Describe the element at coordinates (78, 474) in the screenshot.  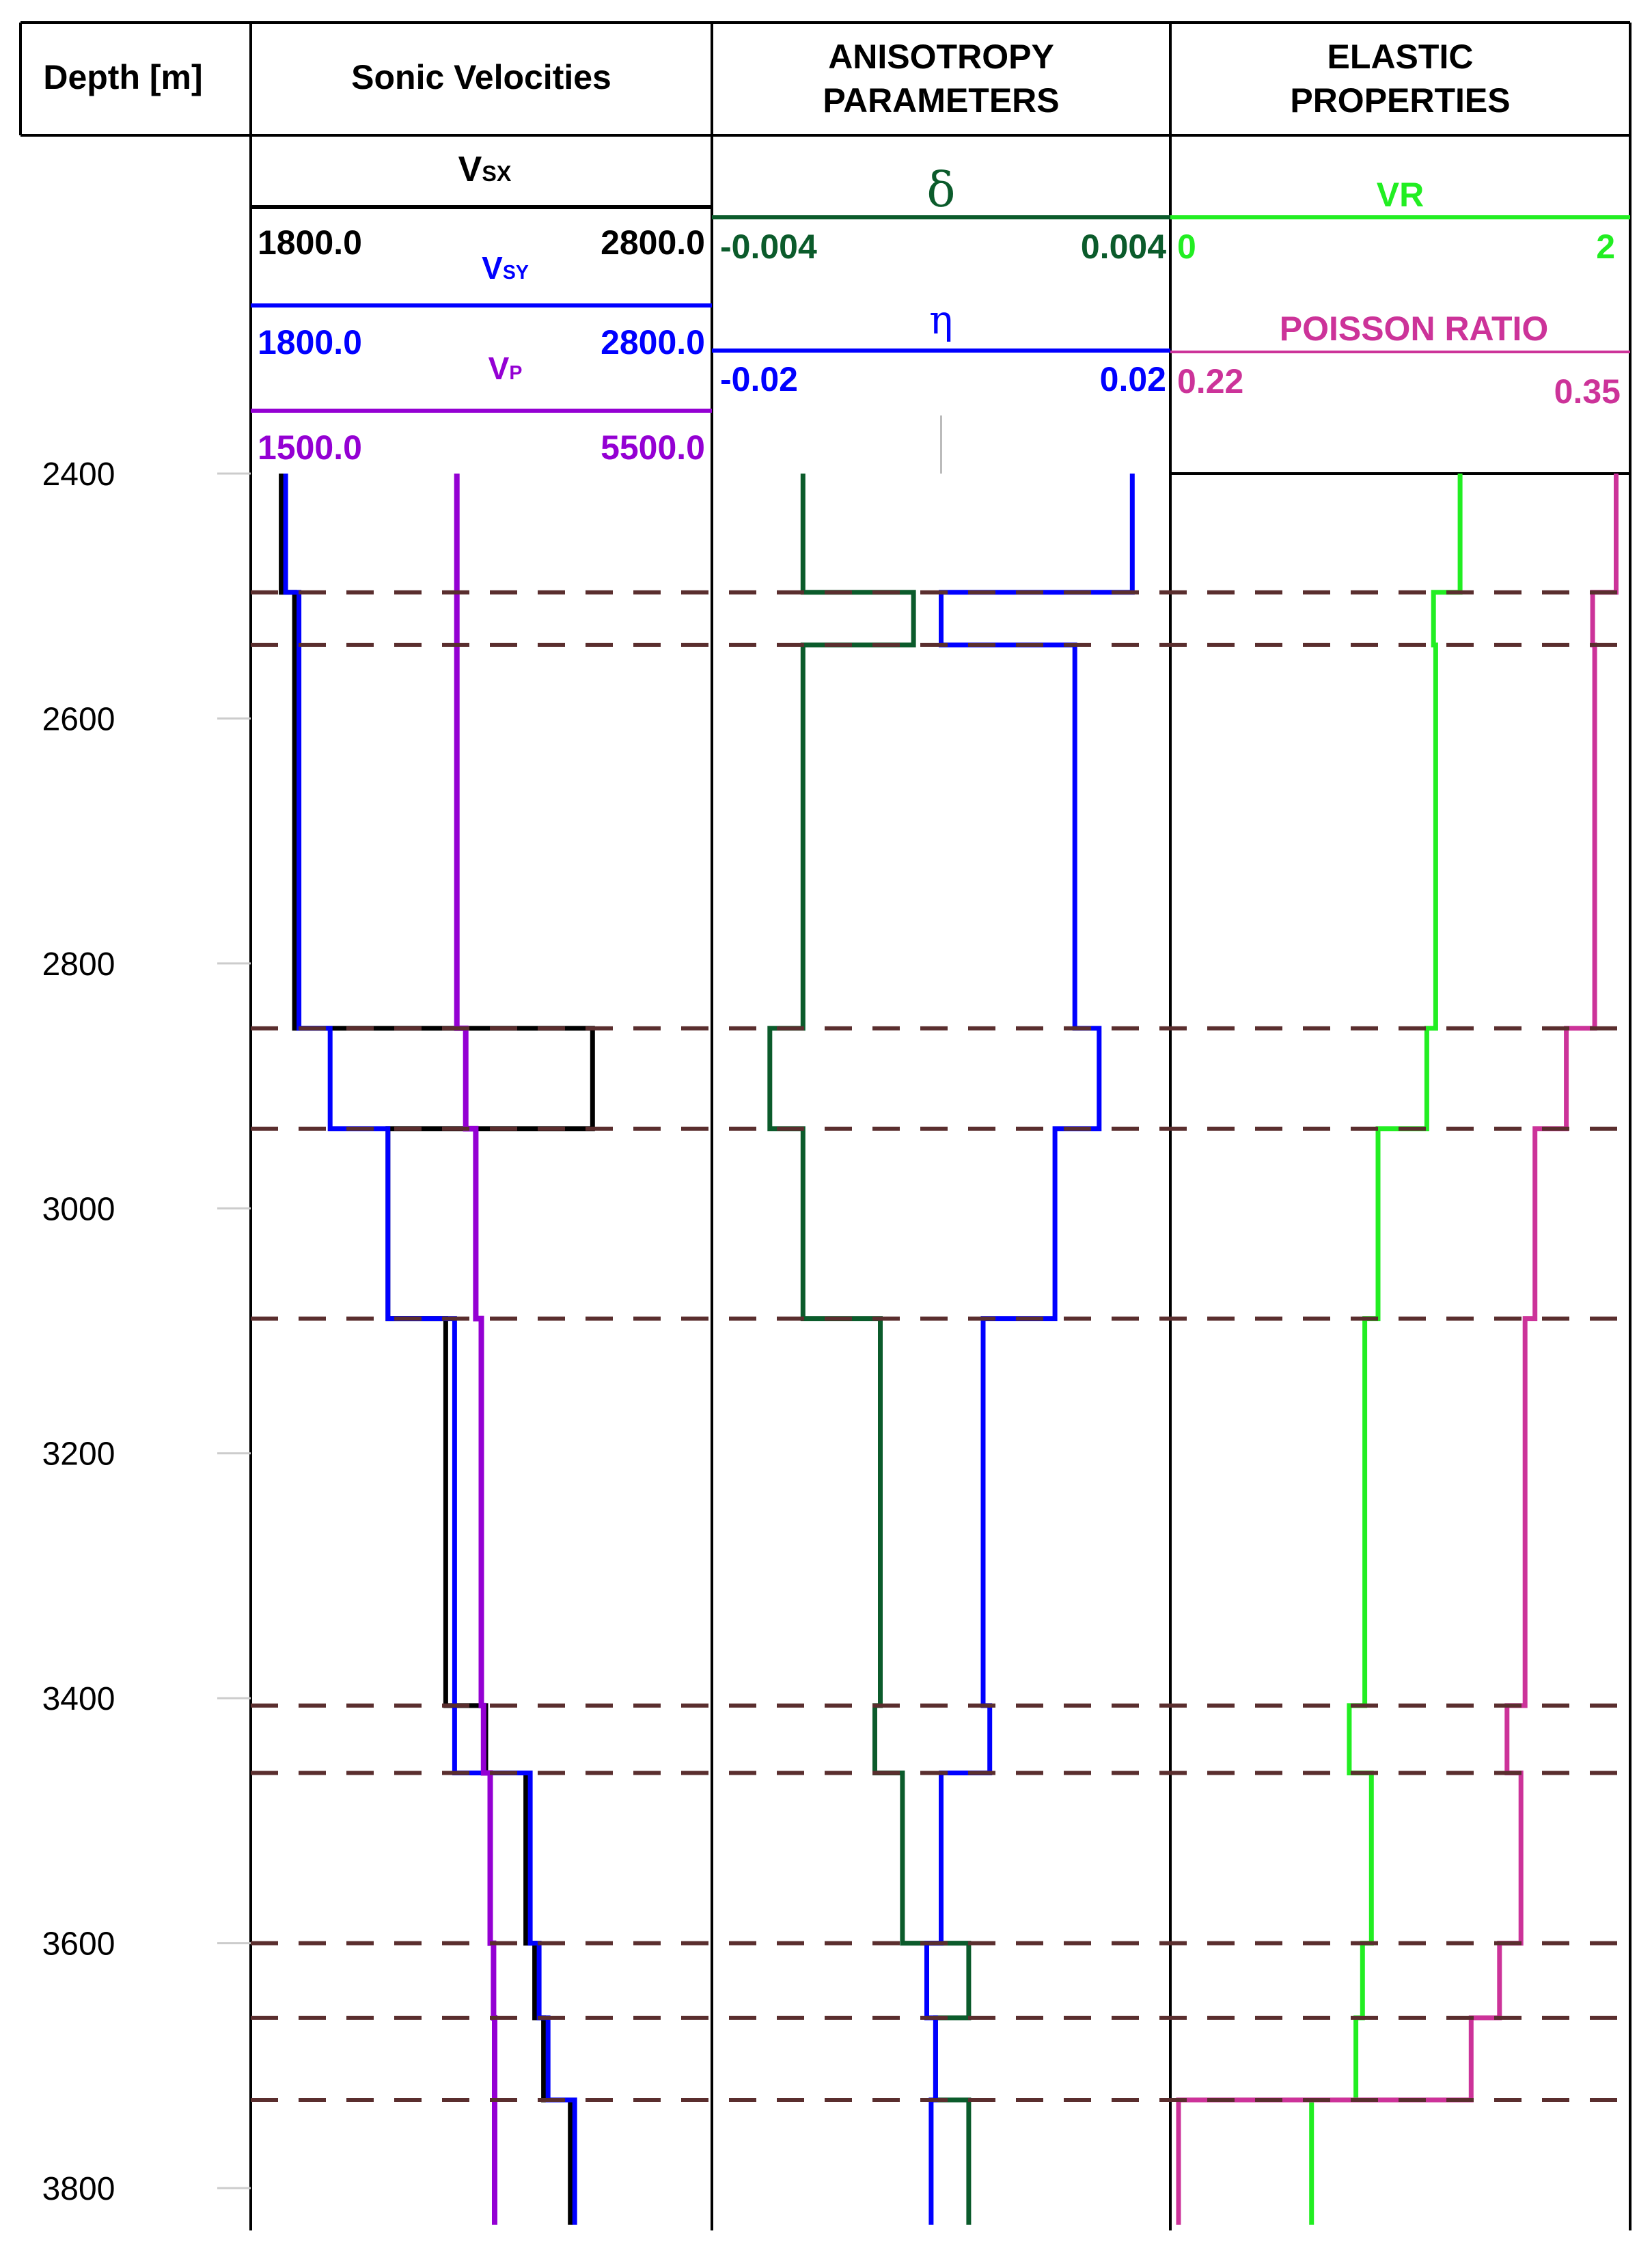
I see `depth-tick-label: 2400` at that location.